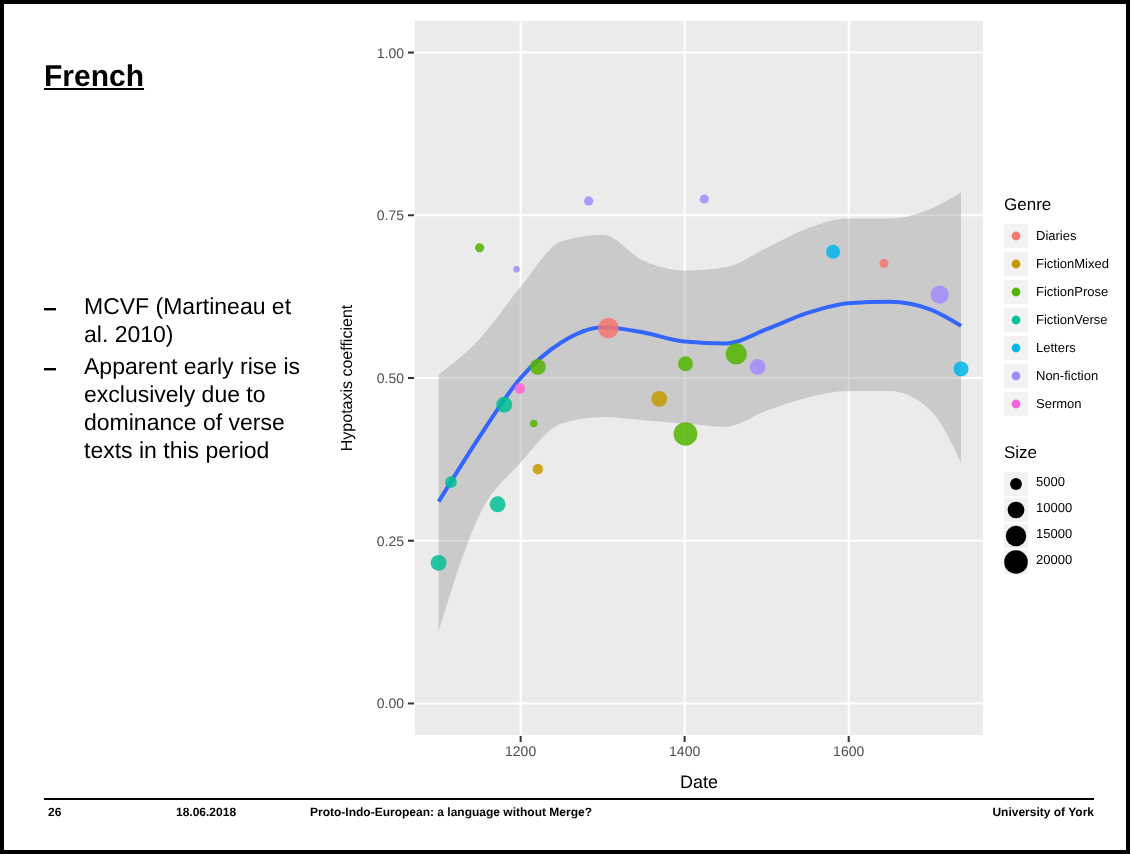 The width and height of the screenshot is (1130, 854). What do you see at coordinates (1029, 204) in the screenshot?
I see `legend-title: Genre` at bounding box center [1029, 204].